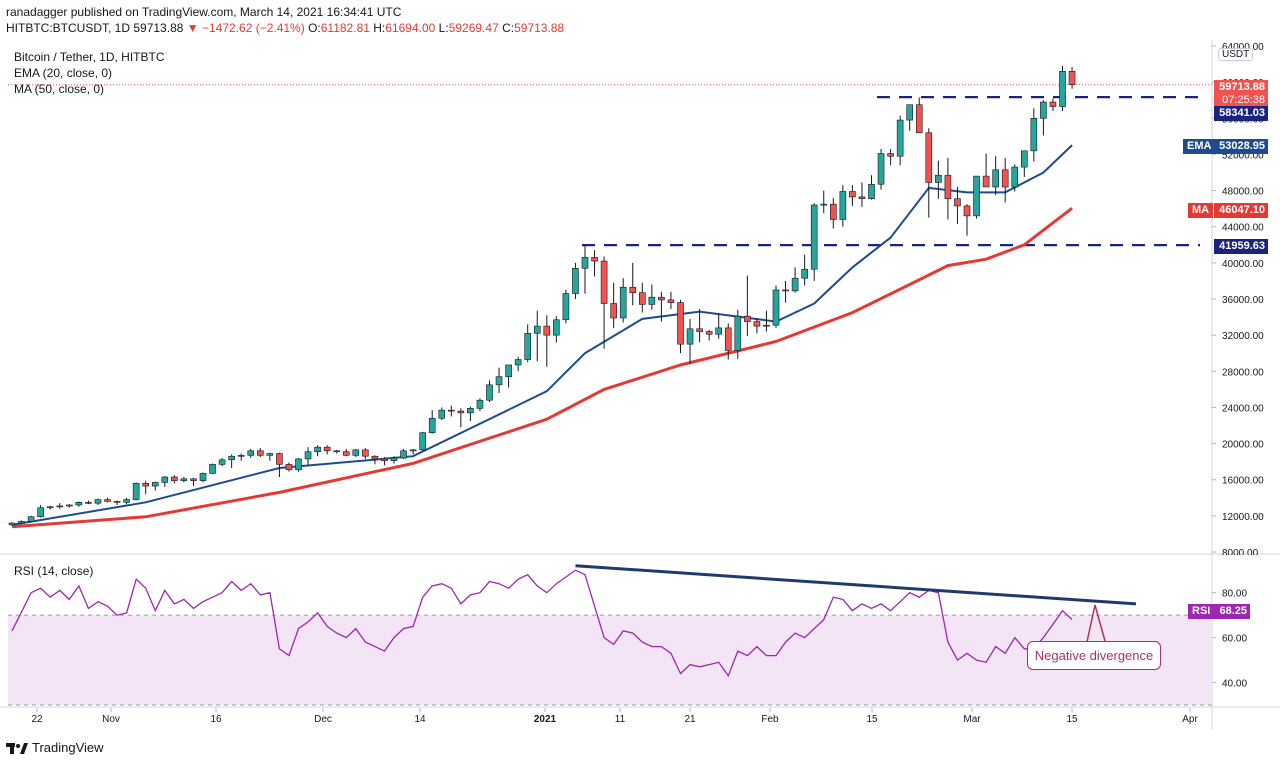 The height and width of the screenshot is (767, 1280). What do you see at coordinates (690, 719) in the screenshot?
I see `x-tick-label: 21` at bounding box center [690, 719].